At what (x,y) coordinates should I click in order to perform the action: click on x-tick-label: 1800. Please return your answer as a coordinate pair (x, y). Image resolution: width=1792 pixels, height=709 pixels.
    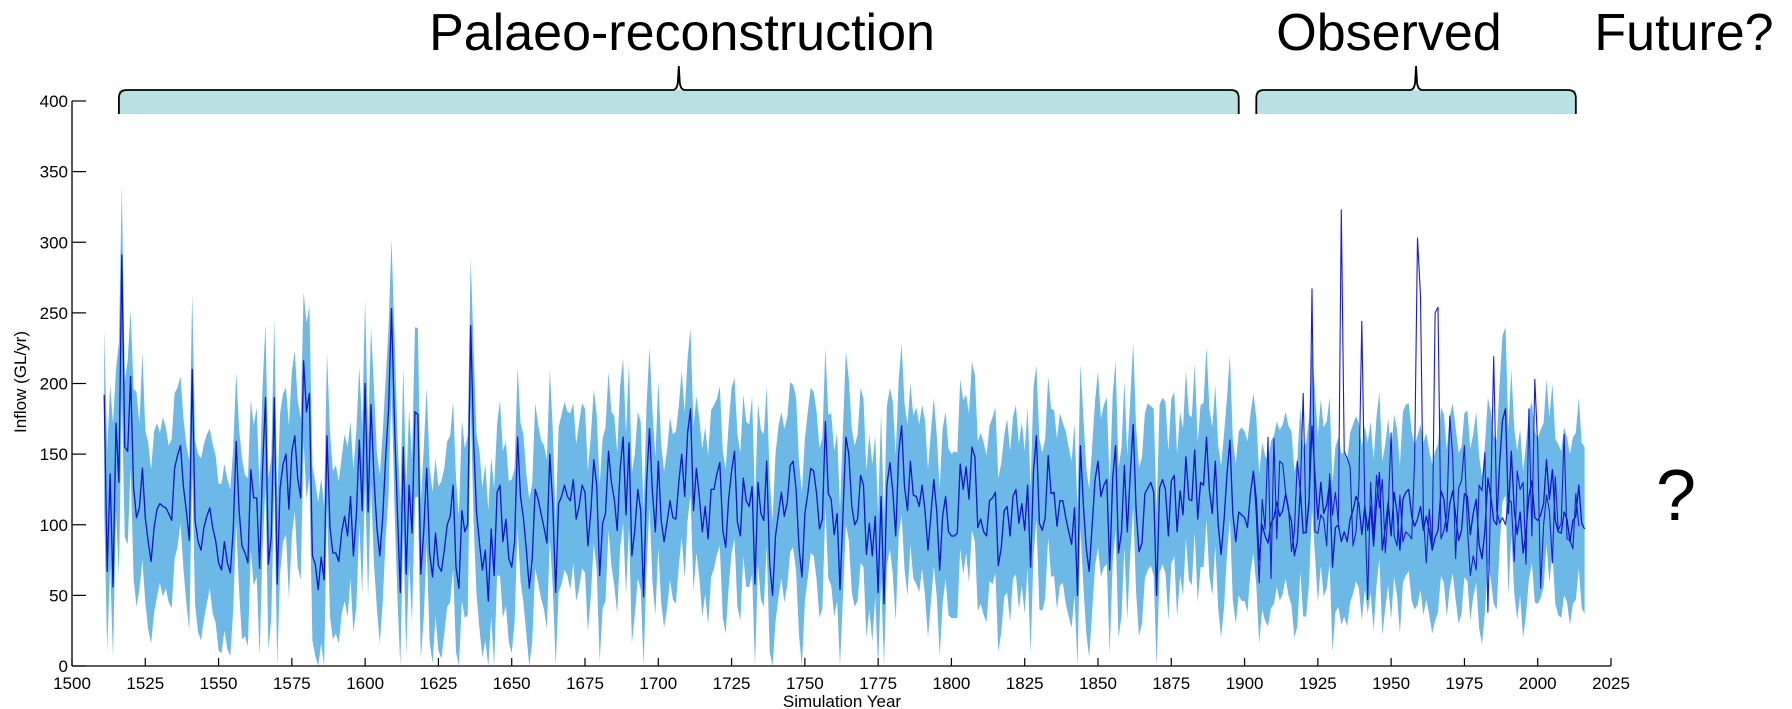
    Looking at the image, I should click on (952, 683).